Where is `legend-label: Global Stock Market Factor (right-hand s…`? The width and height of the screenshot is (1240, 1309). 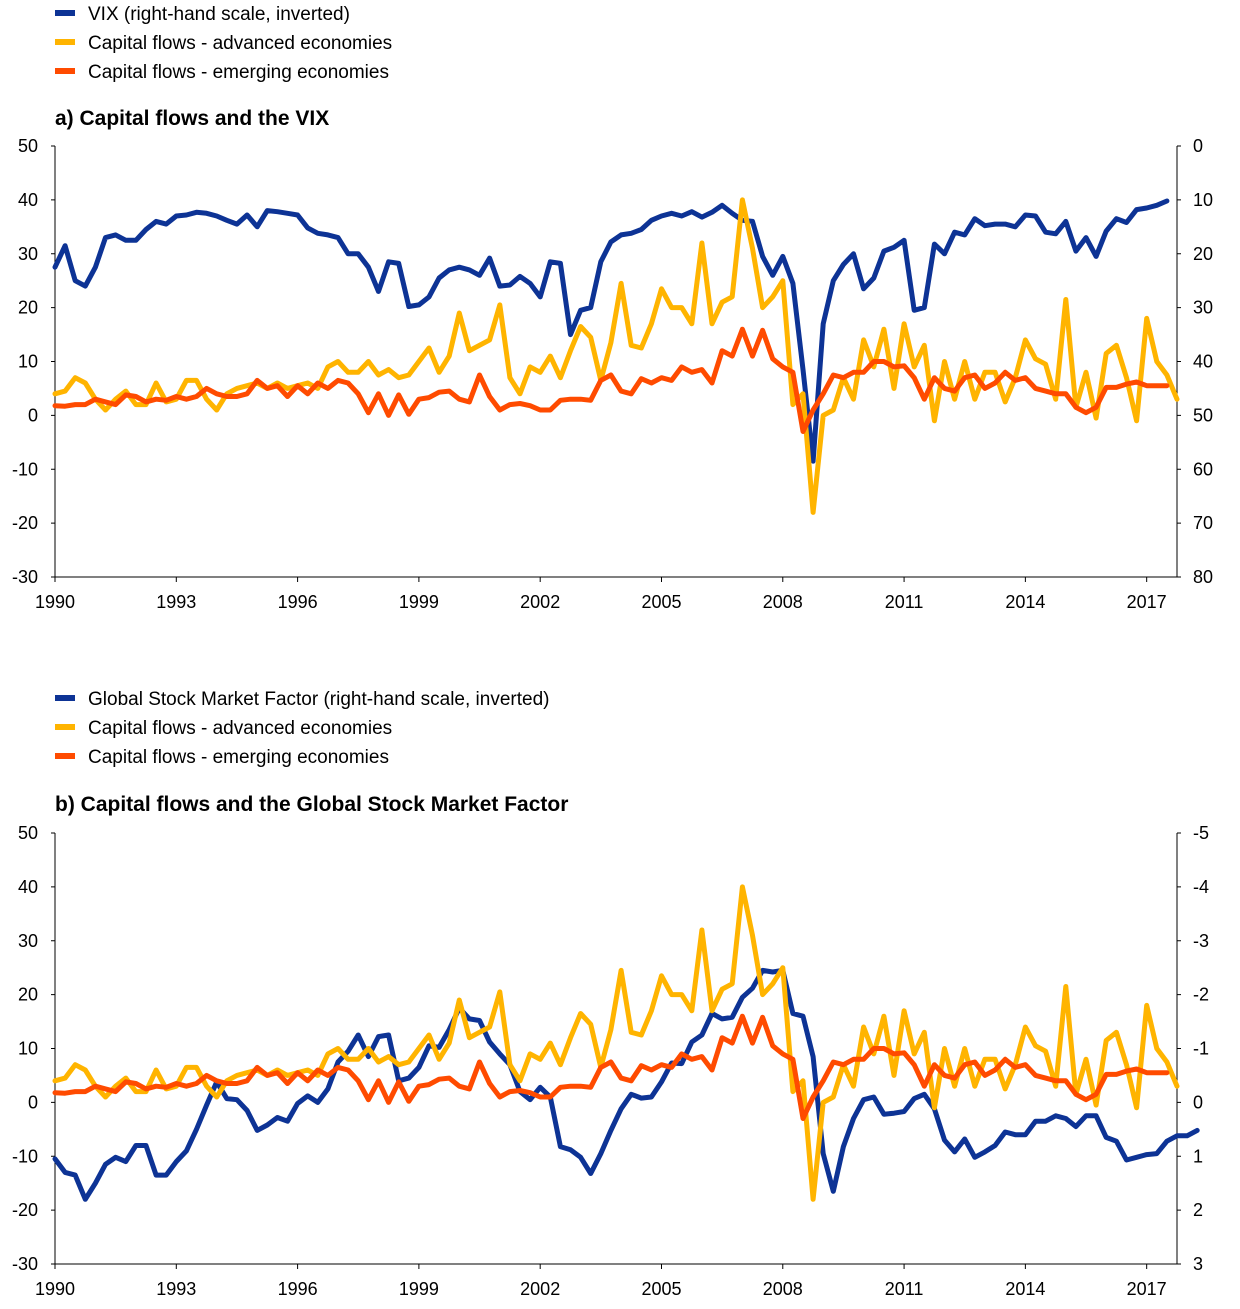
legend-label: Global Stock Market Factor (right-hand s… is located at coordinates (318, 699).